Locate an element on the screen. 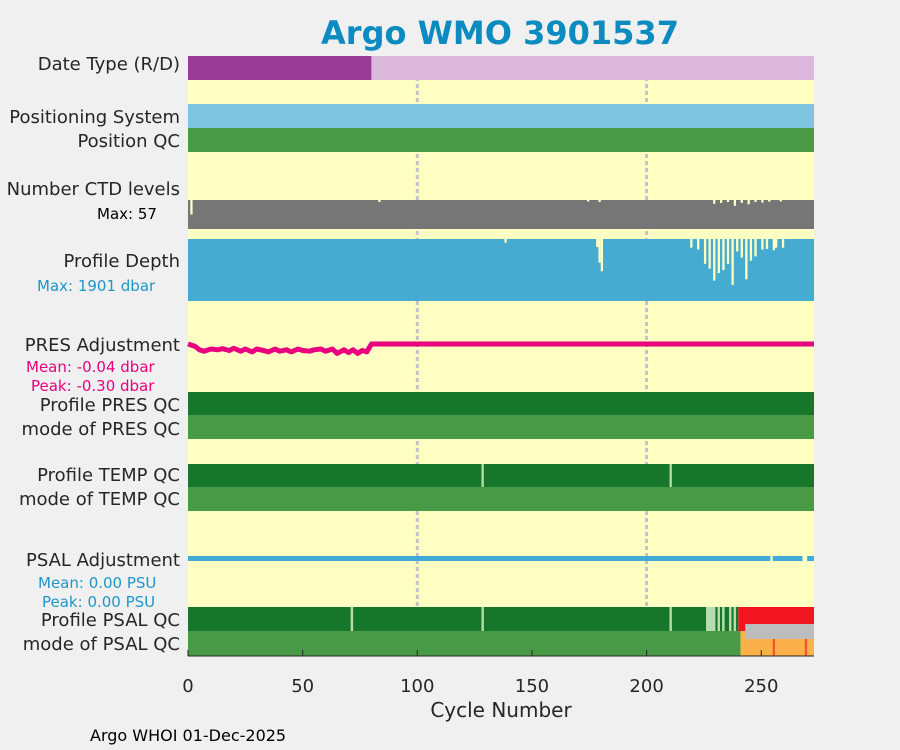 This screenshot has width=900, height=750. label-mode-temp-qc: mode of TEMP QC is located at coordinates (99, 499).